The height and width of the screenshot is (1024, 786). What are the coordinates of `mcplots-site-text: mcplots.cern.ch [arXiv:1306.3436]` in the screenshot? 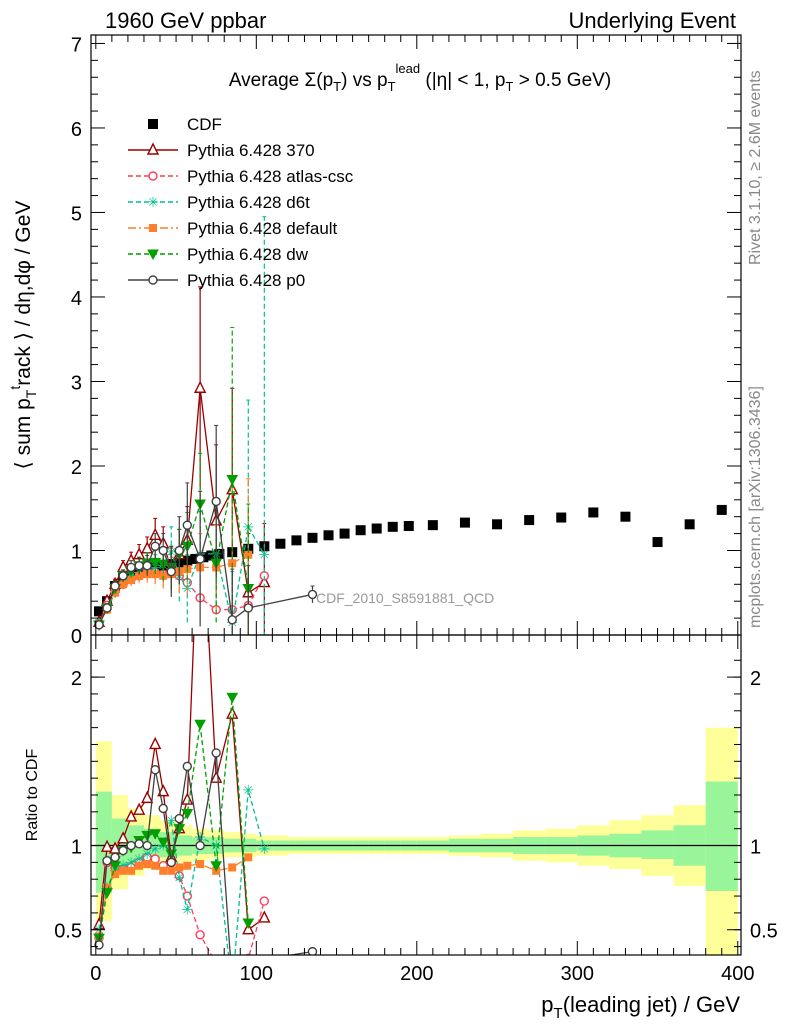 It's located at (755, 507).